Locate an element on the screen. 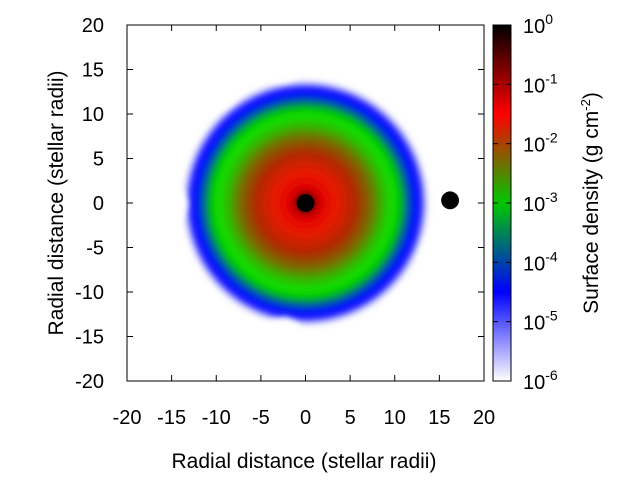 The image size is (640, 480). colorbar-tick-label: 10⁻⁵ is located at coordinates (540, 321).